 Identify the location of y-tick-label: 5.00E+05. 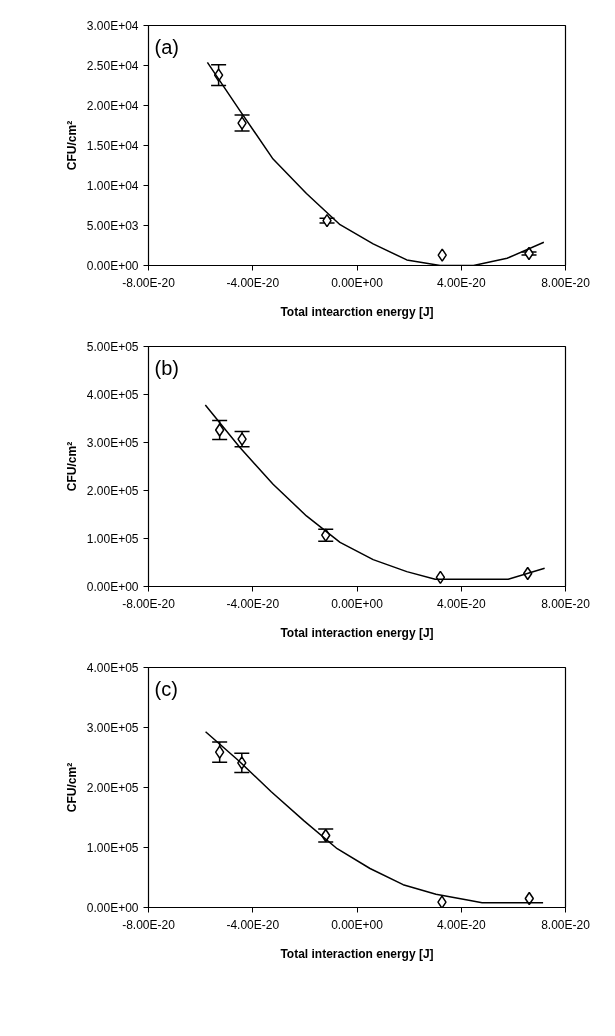
(112, 346).